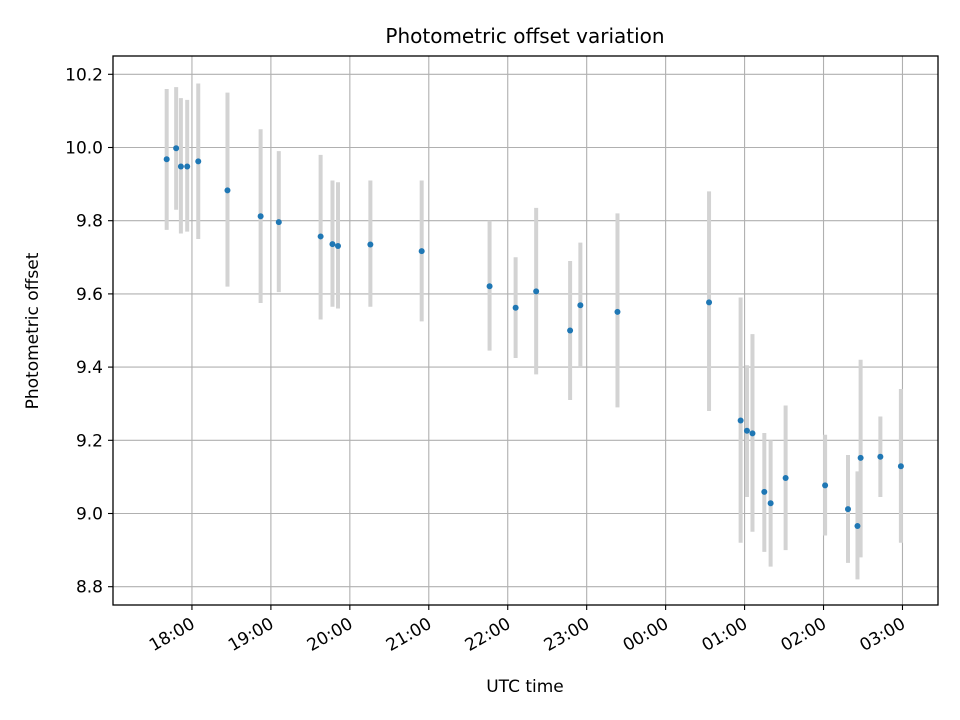 The image size is (960, 720). Describe the element at coordinates (89, 295) in the screenshot. I see `y-tick-label: 9.6` at that location.